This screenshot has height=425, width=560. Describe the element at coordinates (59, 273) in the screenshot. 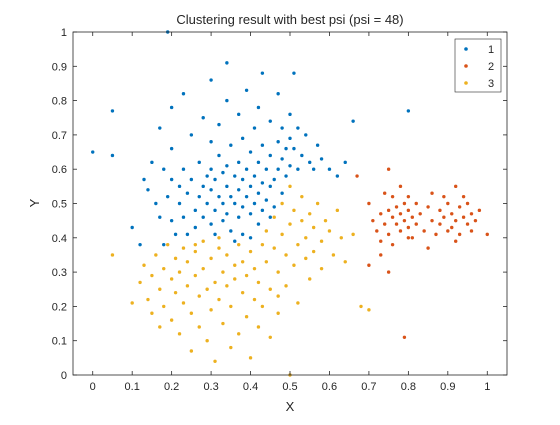

I see `y-tick-label: 0.3` at that location.